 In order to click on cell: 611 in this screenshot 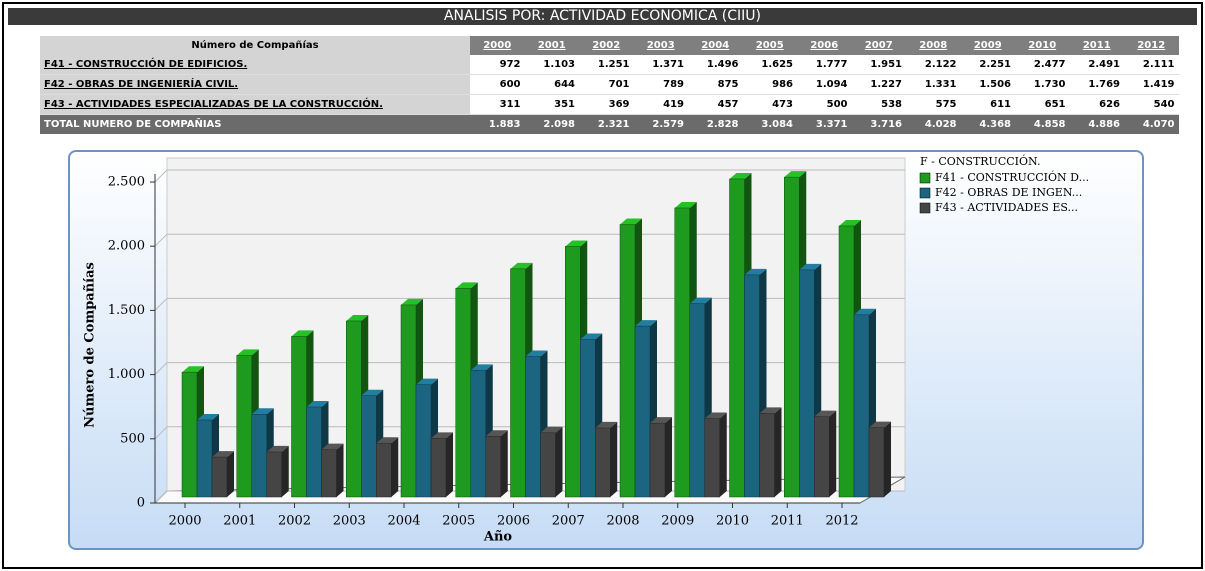, I will do `click(987, 104)`.